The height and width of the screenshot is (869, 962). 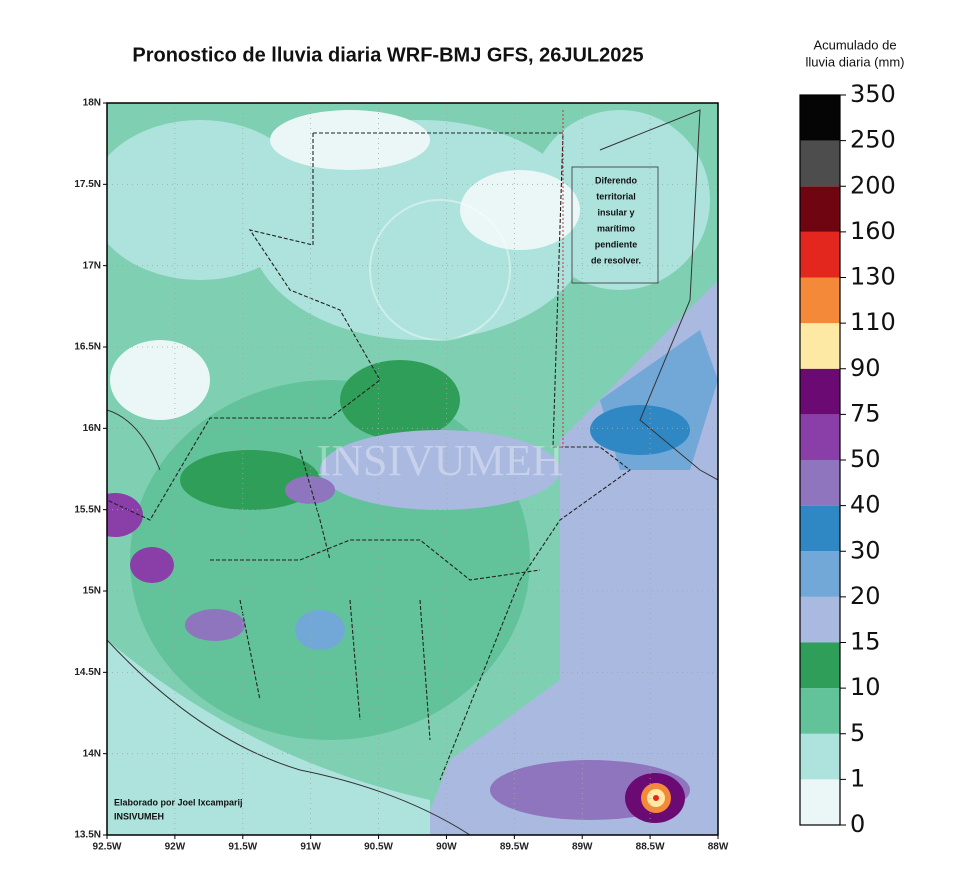 What do you see at coordinates (865, 642) in the screenshot?
I see `colorbar-label: 15` at bounding box center [865, 642].